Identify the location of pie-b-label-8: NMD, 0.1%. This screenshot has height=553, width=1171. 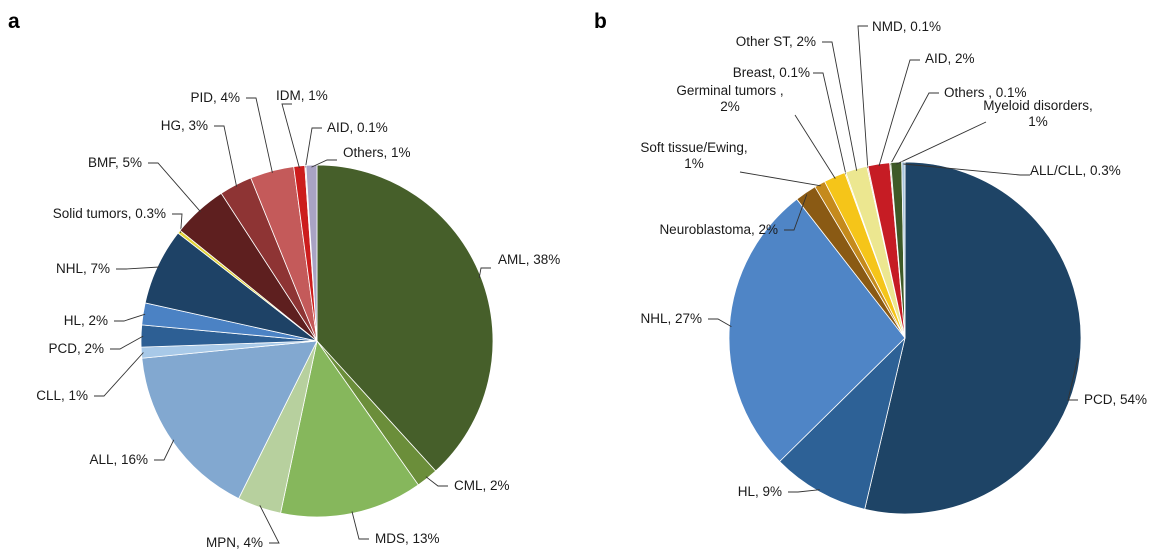
(906, 26).